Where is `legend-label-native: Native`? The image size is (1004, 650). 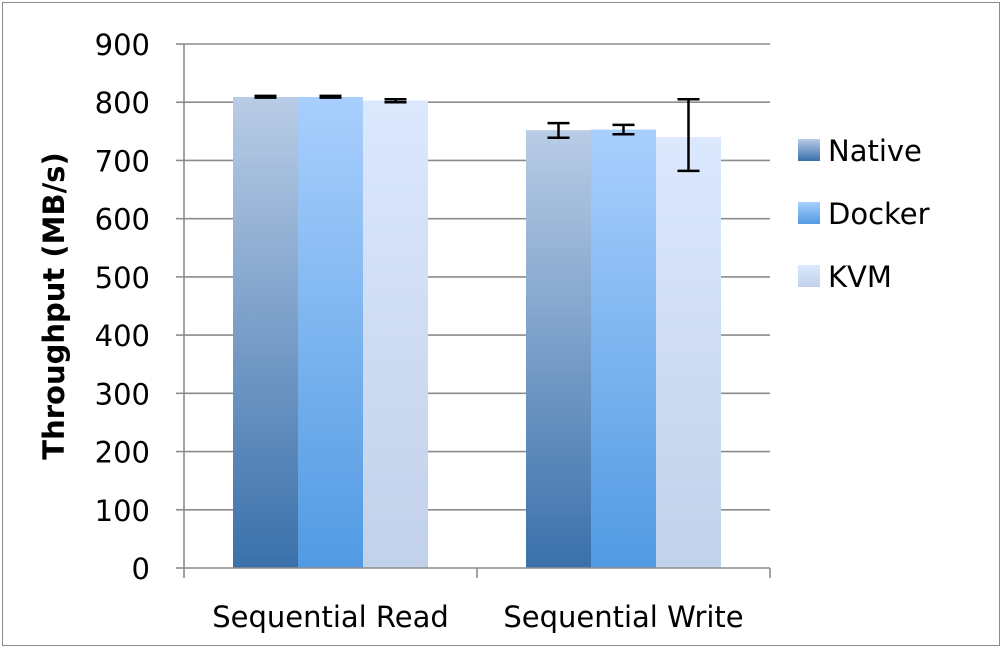 legend-label-native: Native is located at coordinates (875, 151).